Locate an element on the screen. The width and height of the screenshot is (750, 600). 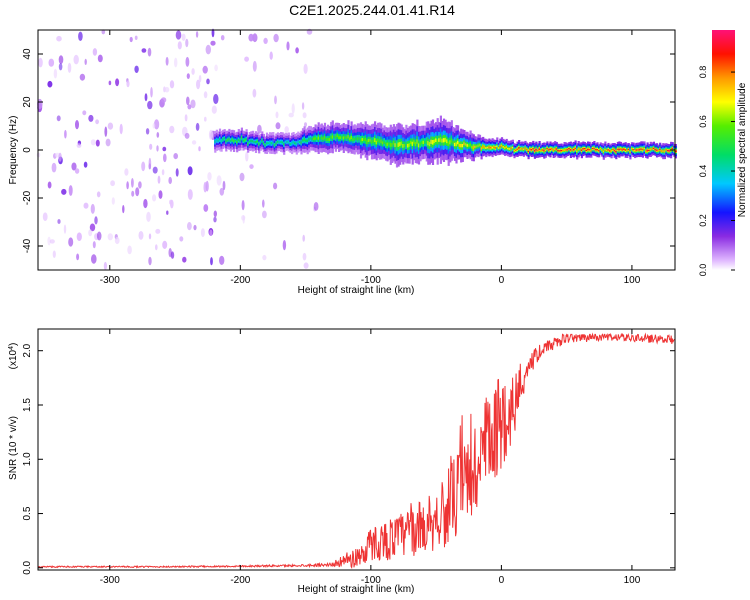
snr-y-tick-label: 0.0 is located at coordinates (27, 567).